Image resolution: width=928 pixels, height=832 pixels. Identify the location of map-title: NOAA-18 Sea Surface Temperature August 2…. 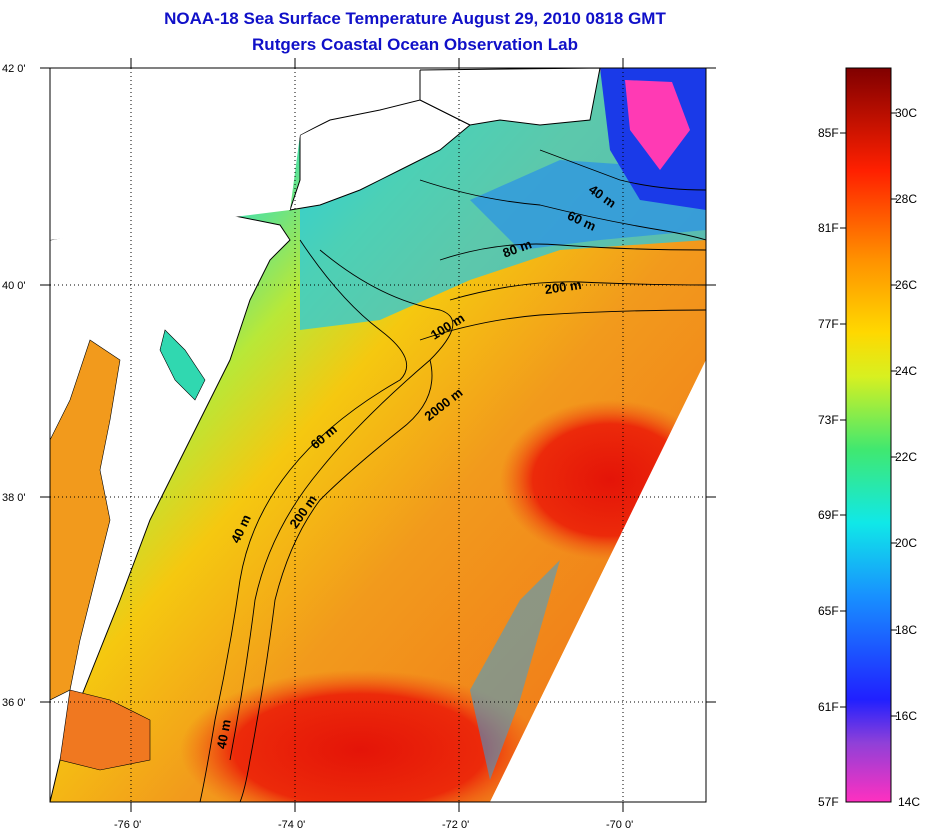
(415, 18).